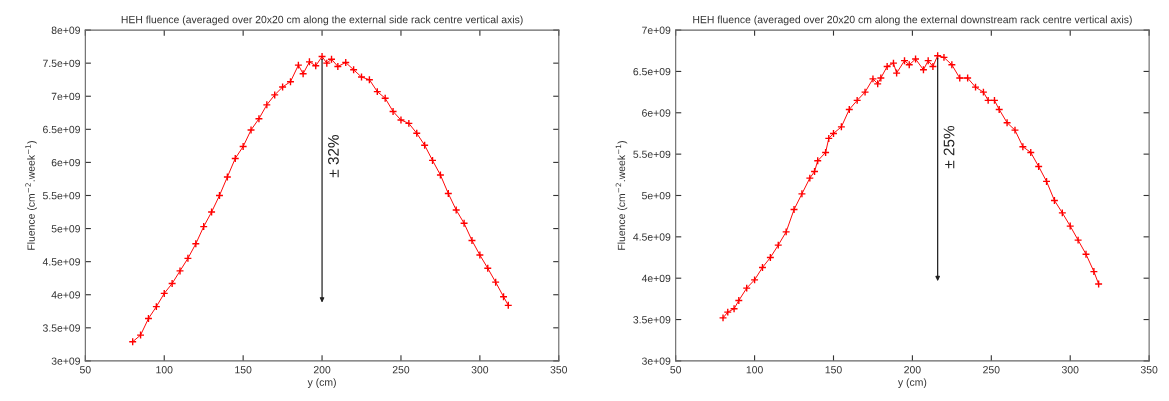  Describe the element at coordinates (65, 30) in the screenshot. I see `y-tick-label: 8e+09` at that location.